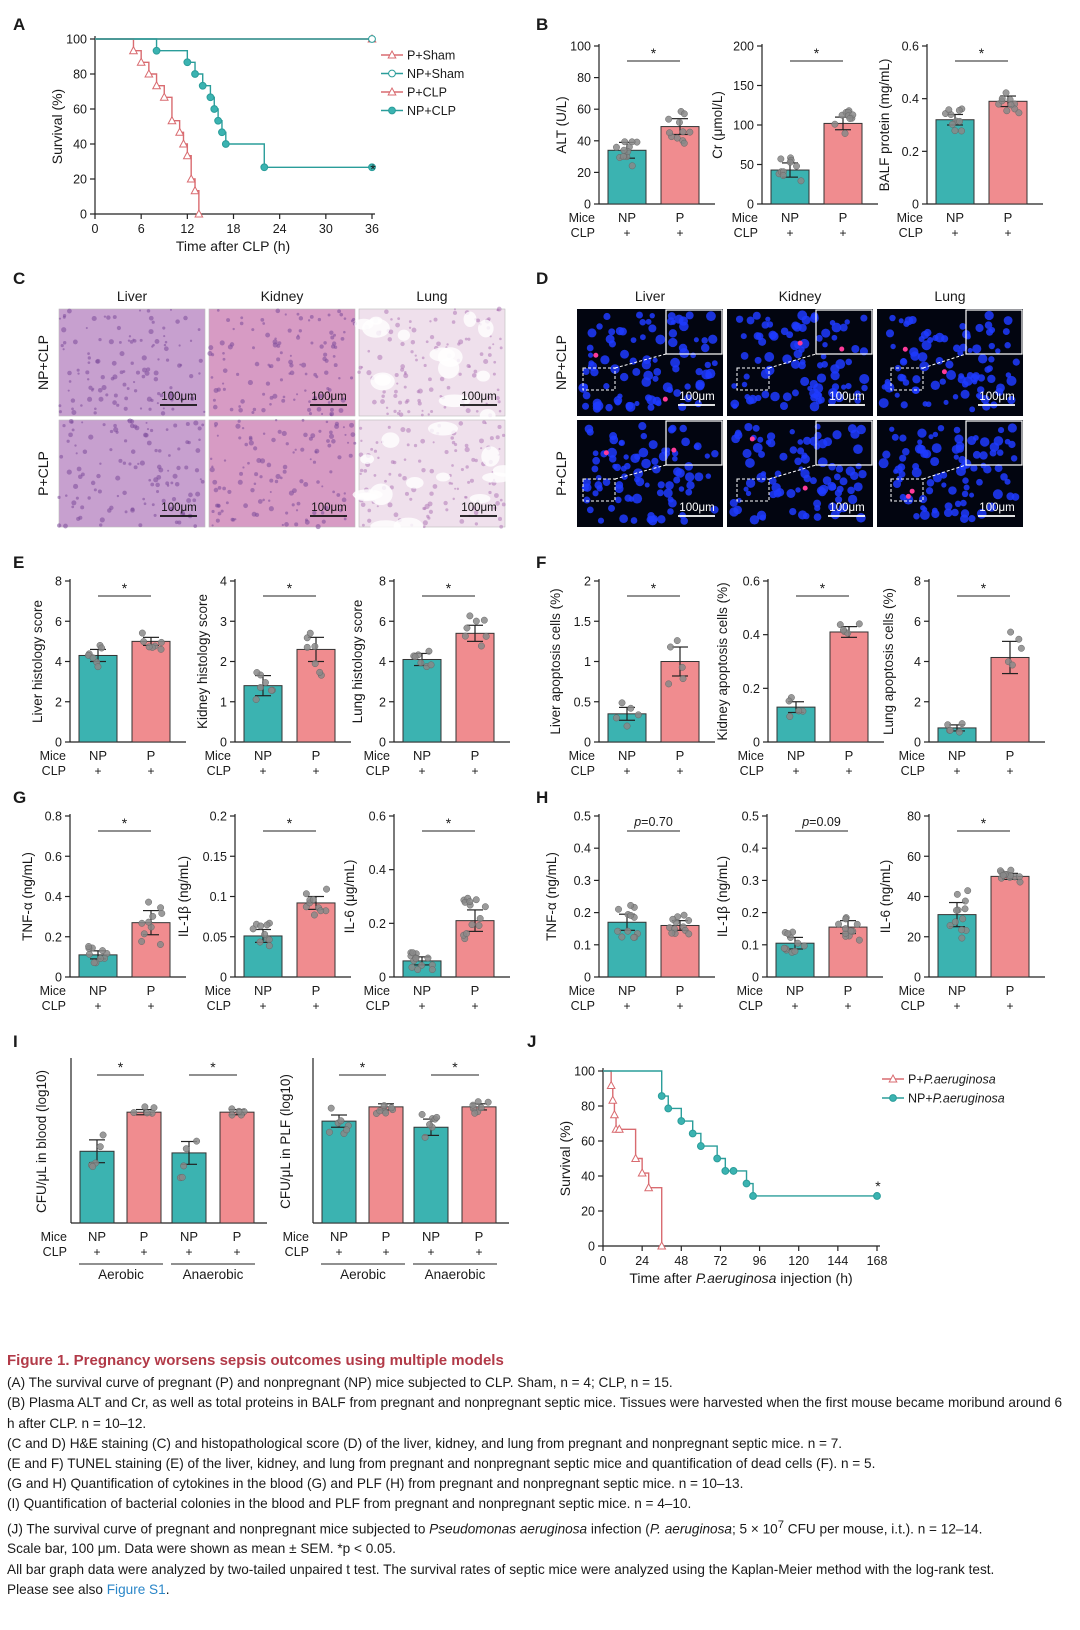 The height and width of the screenshot is (1630, 1080). Describe the element at coordinates (430, 1252) in the screenshot. I see `clp-plus: +` at that location.